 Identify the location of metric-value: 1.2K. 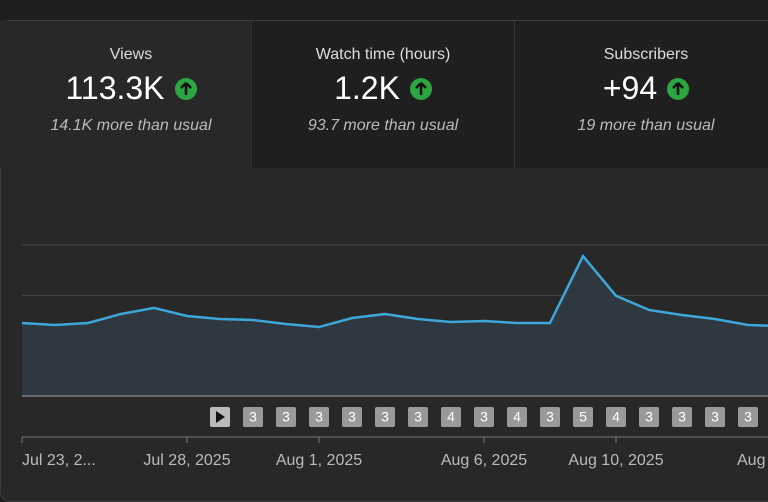
(367, 88).